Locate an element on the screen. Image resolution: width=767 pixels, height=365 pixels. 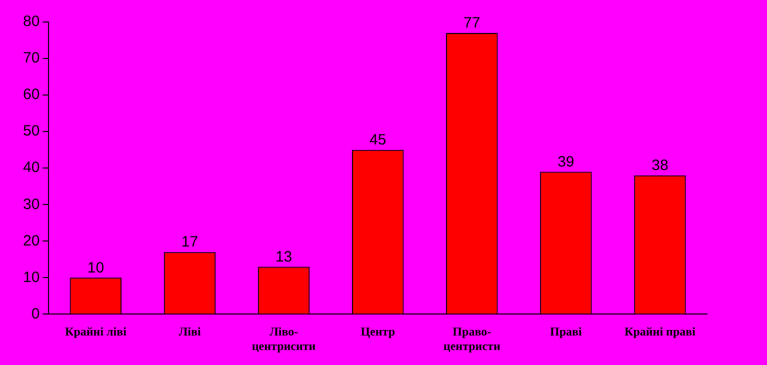
data-label: 39 is located at coordinates (566, 161).